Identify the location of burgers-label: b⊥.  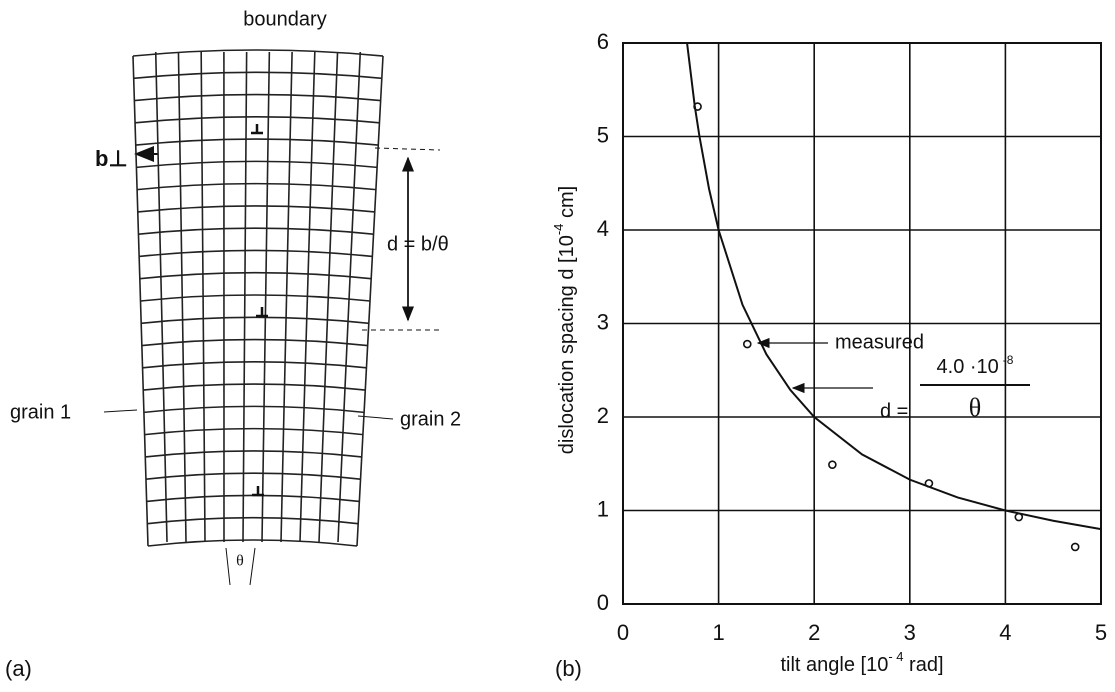
(111, 158).